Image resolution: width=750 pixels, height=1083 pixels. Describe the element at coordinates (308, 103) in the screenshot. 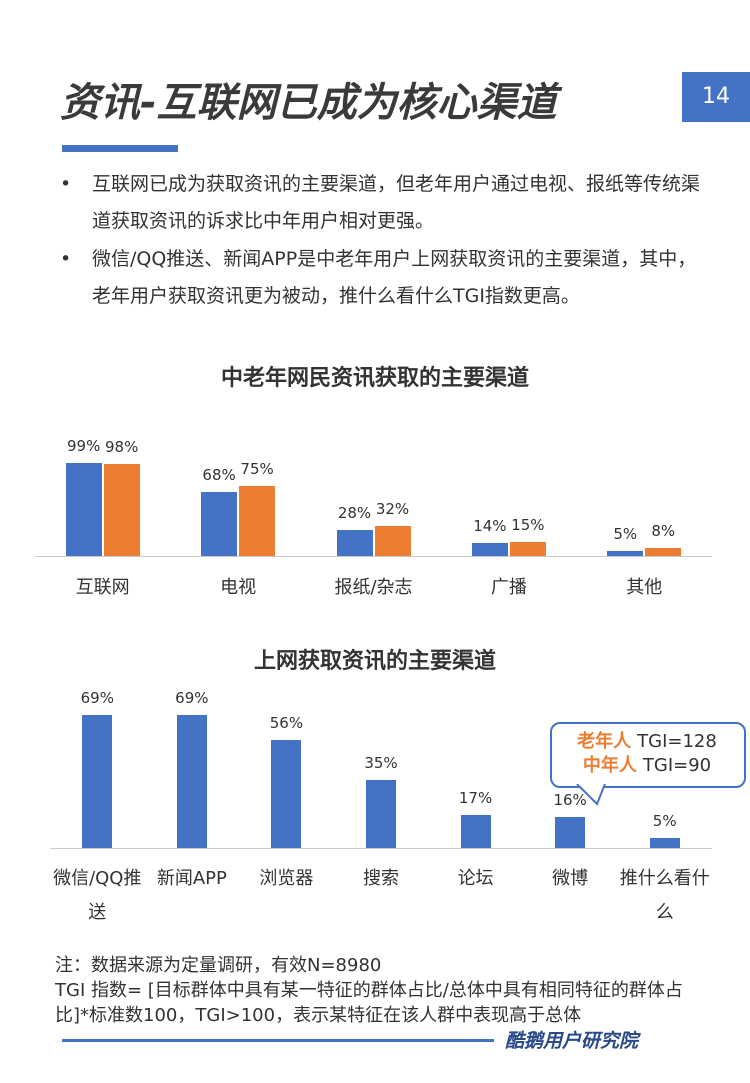

I see `page-title: 资讯-互联网已成为核心渠道` at that location.